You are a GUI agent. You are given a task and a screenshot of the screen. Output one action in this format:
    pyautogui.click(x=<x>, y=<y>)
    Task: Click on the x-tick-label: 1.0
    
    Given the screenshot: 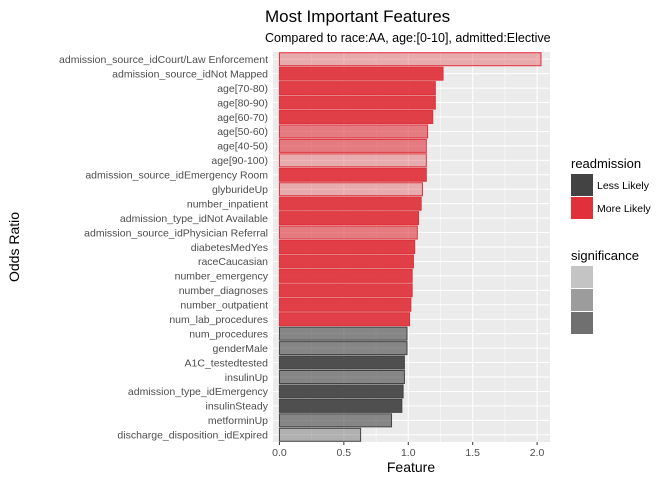 What is the action you would take?
    pyautogui.click(x=408, y=453)
    